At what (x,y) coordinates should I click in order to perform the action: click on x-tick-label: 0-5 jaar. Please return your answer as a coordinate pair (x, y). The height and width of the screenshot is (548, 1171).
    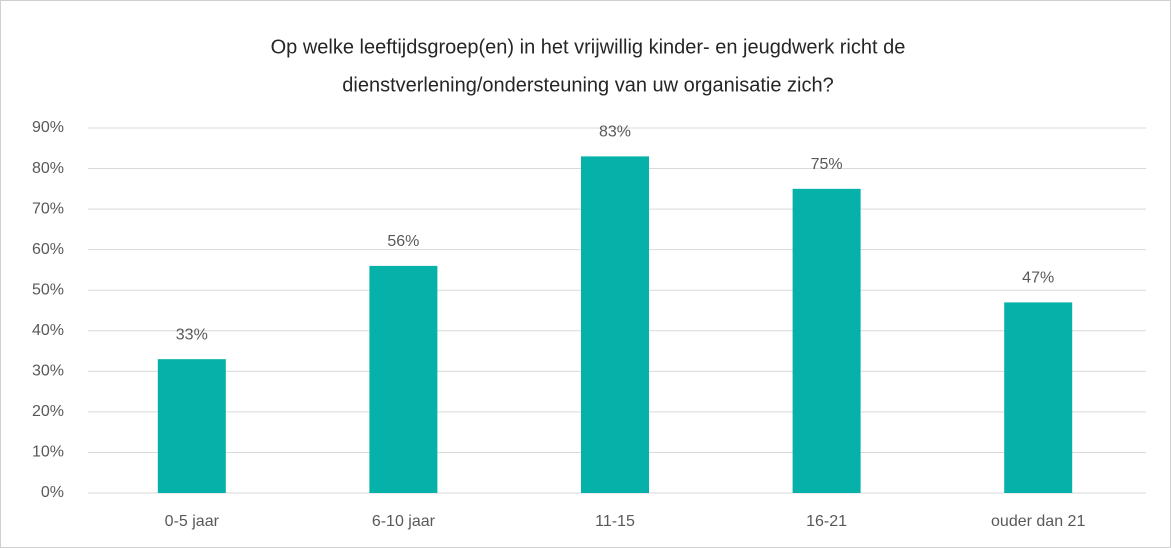
    Looking at the image, I should click on (192, 521).